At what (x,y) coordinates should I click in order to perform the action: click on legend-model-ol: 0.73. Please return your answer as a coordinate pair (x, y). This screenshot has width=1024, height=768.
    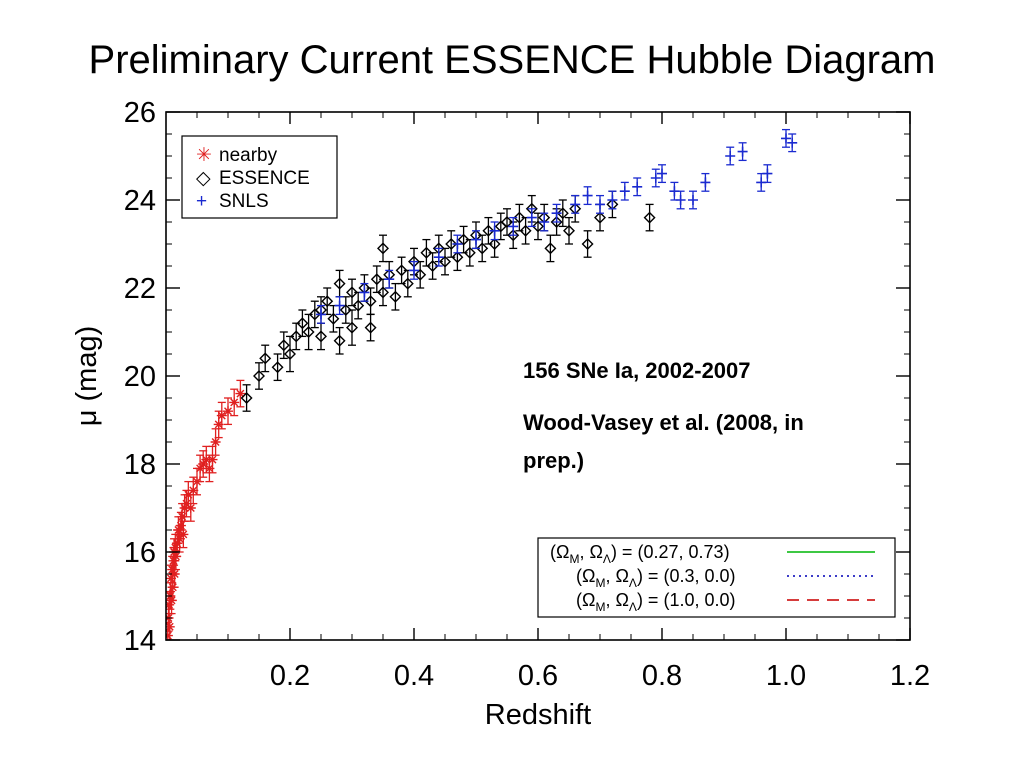
    Looking at the image, I should click on (706, 552).